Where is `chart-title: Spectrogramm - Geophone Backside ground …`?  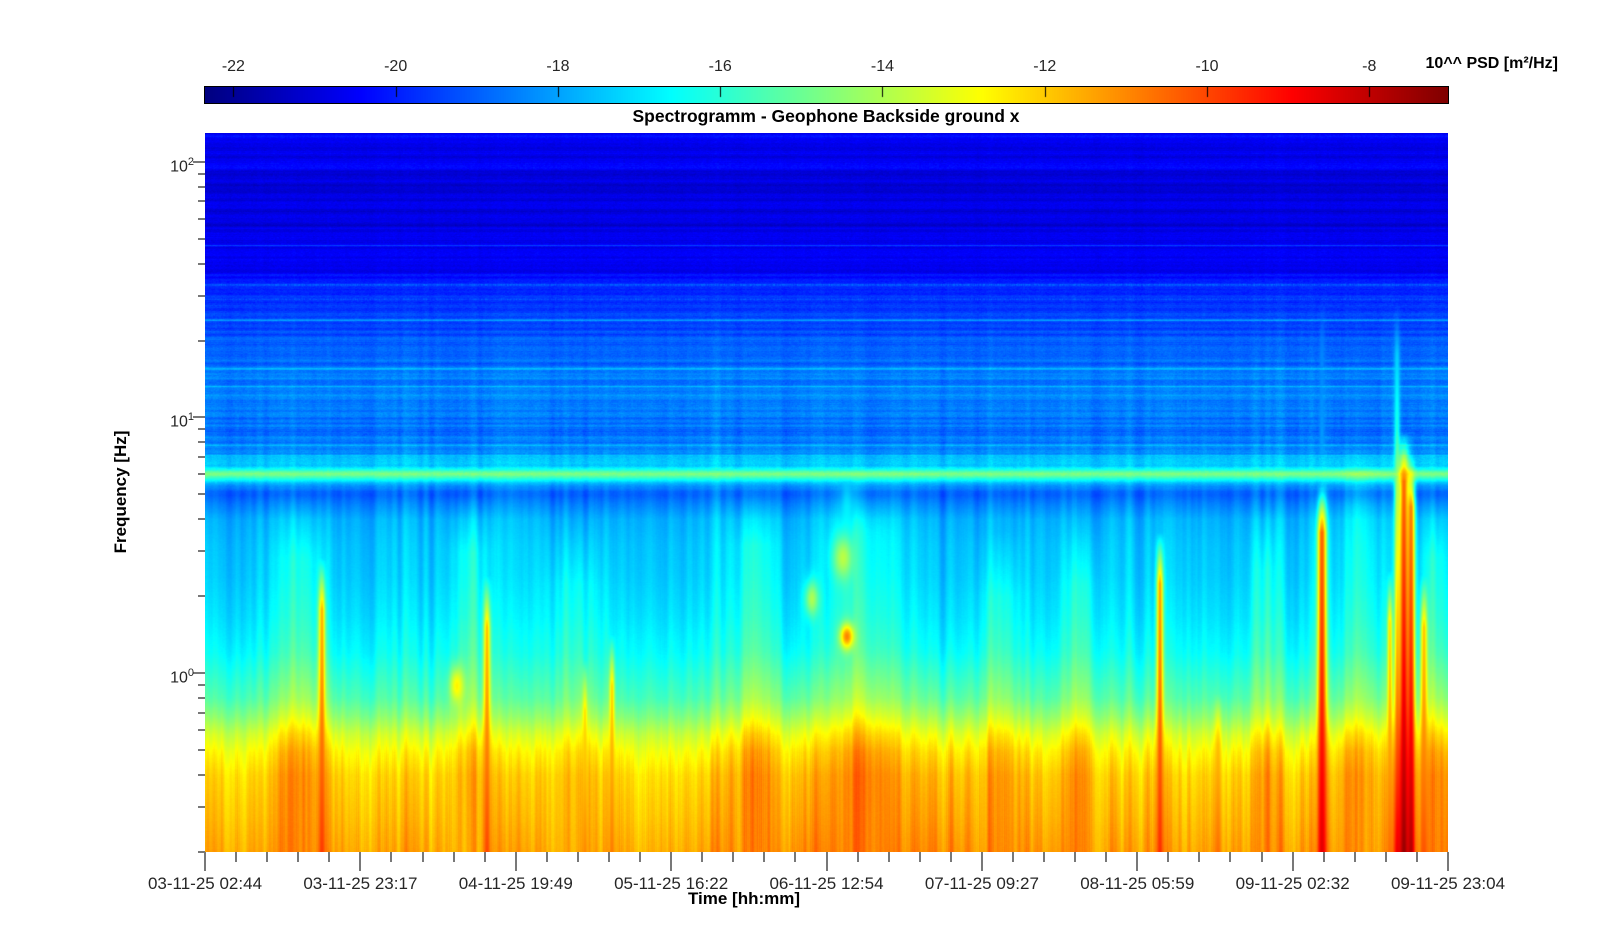
chart-title: Spectrogramm - Geophone Backside ground … is located at coordinates (826, 116).